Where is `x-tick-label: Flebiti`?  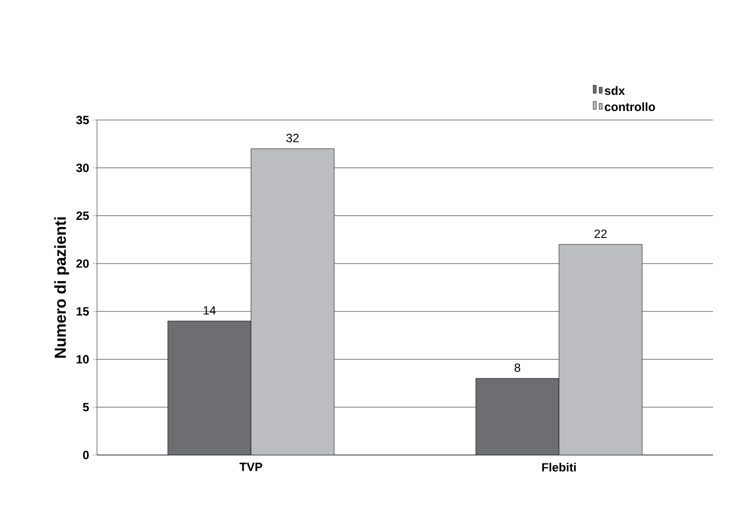
x-tick-label: Flebiti is located at coordinates (559, 467).